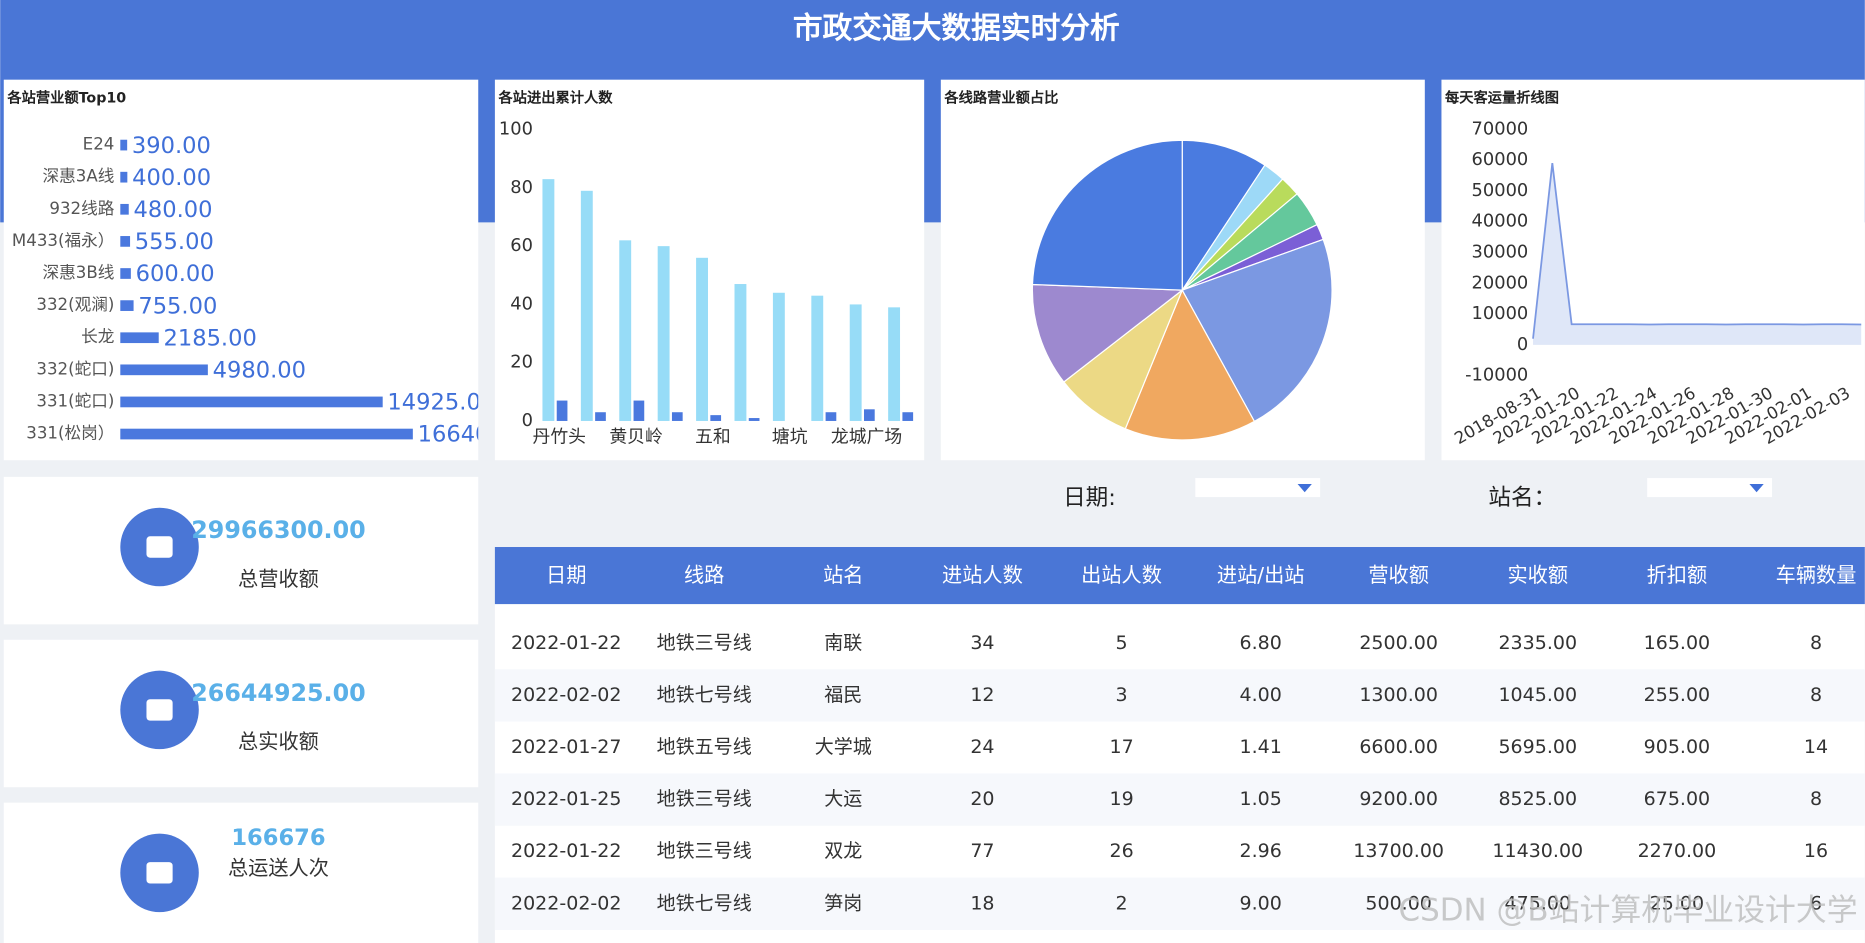 This screenshot has height=943, width=1865. What do you see at coordinates (1398, 575) in the screenshot?
I see `table-header-cell: 营收额` at bounding box center [1398, 575].